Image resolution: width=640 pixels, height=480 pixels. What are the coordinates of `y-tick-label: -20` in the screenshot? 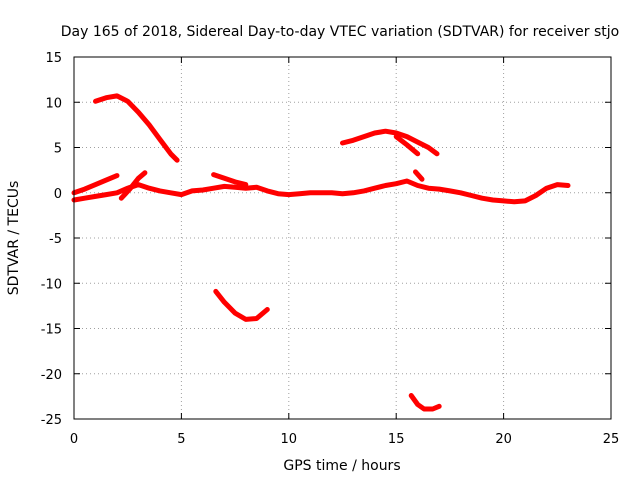 It's located at (51, 375).